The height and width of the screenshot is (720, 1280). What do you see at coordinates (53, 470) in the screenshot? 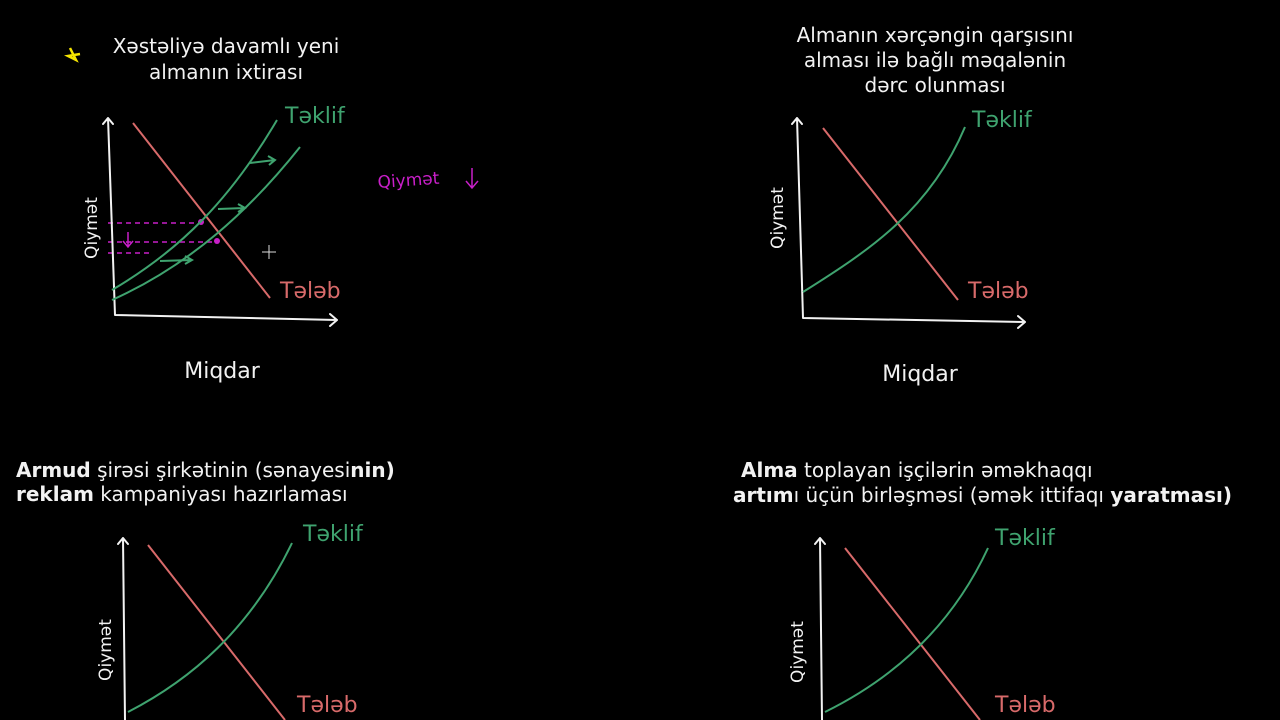
I see `title-segment: Armud` at bounding box center [53, 470].